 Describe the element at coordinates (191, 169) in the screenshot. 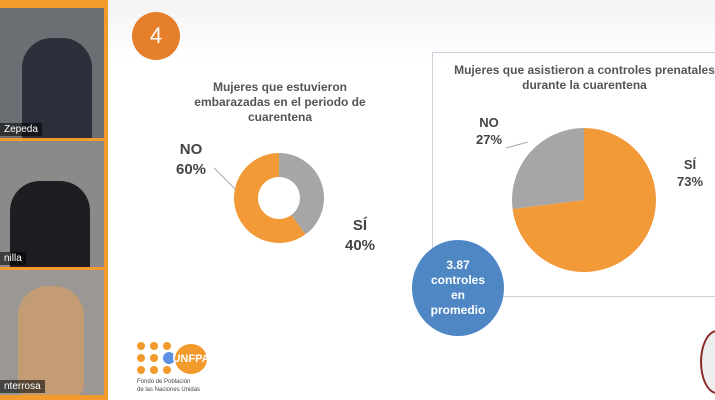

I see `value: 60%` at that location.